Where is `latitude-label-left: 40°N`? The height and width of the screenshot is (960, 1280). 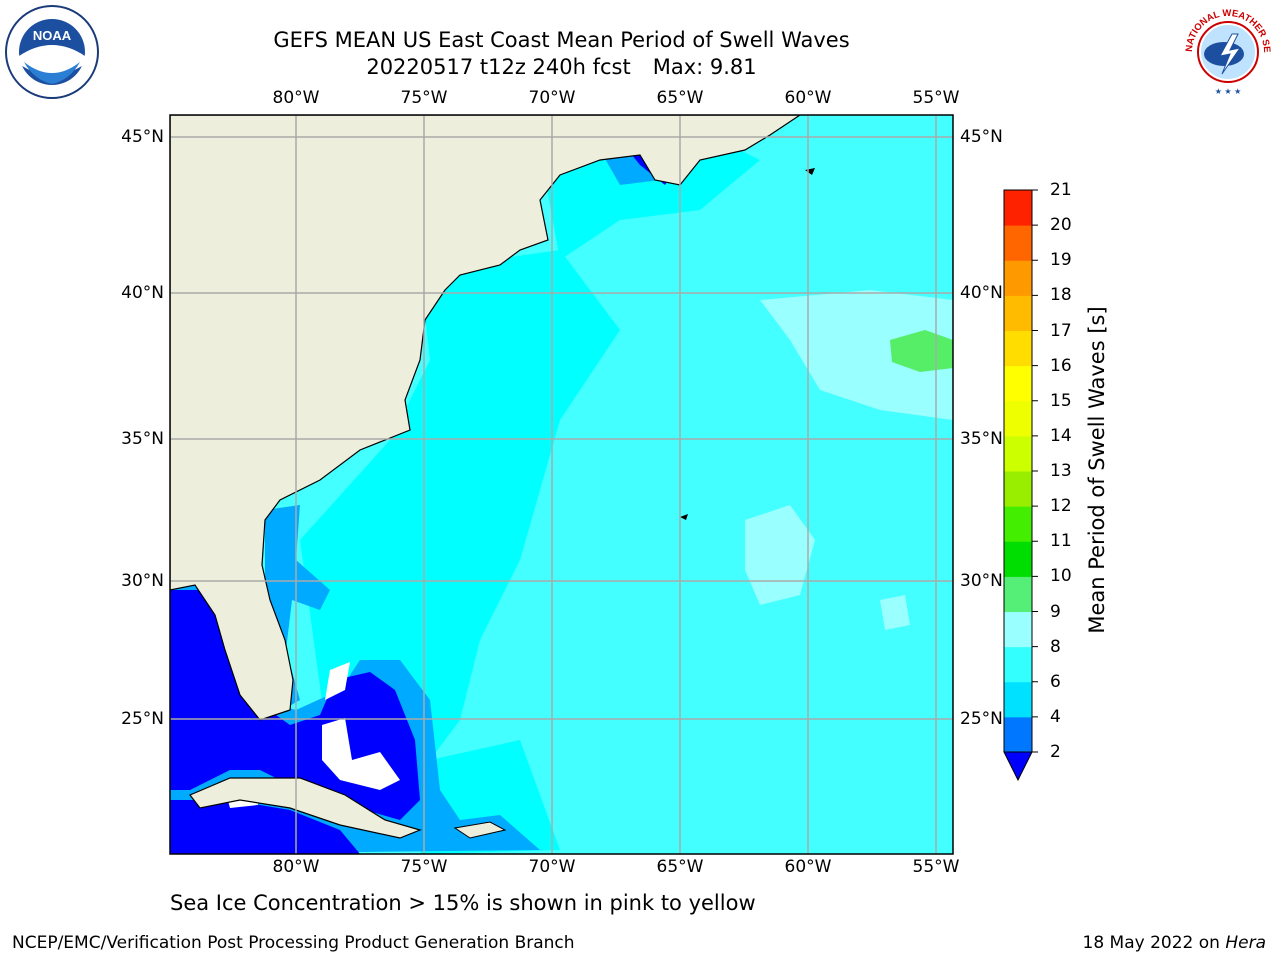 latitude-label-left: 40°N is located at coordinates (142, 293).